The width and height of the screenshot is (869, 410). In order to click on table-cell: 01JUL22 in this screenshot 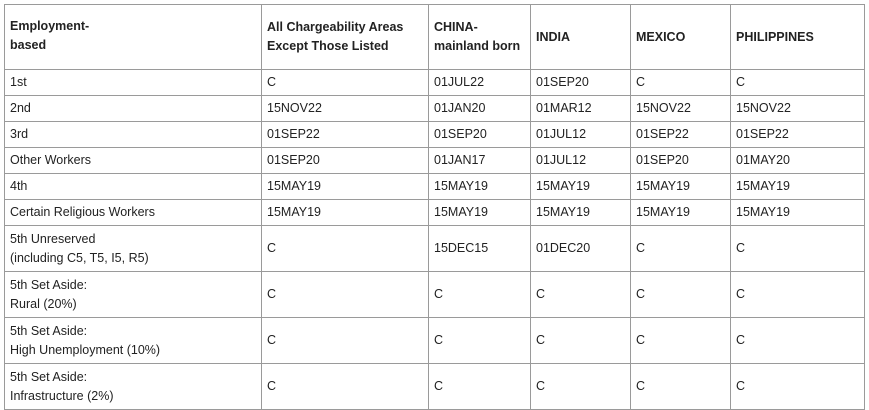, I will do `click(479, 82)`.